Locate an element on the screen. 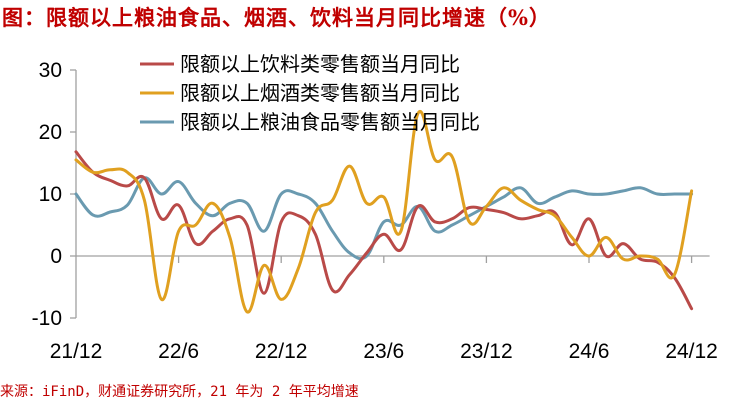 The width and height of the screenshot is (740, 405). x-tick-label: 23/12 is located at coordinates (486, 351).